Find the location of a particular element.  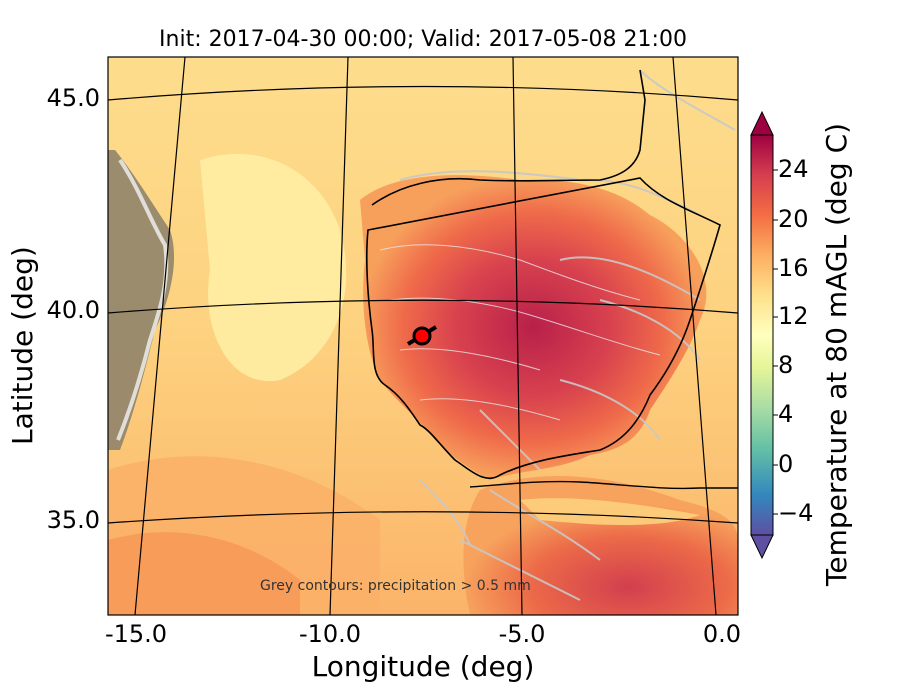

colorbar-tick-label: 0 is located at coordinates (786, 464).